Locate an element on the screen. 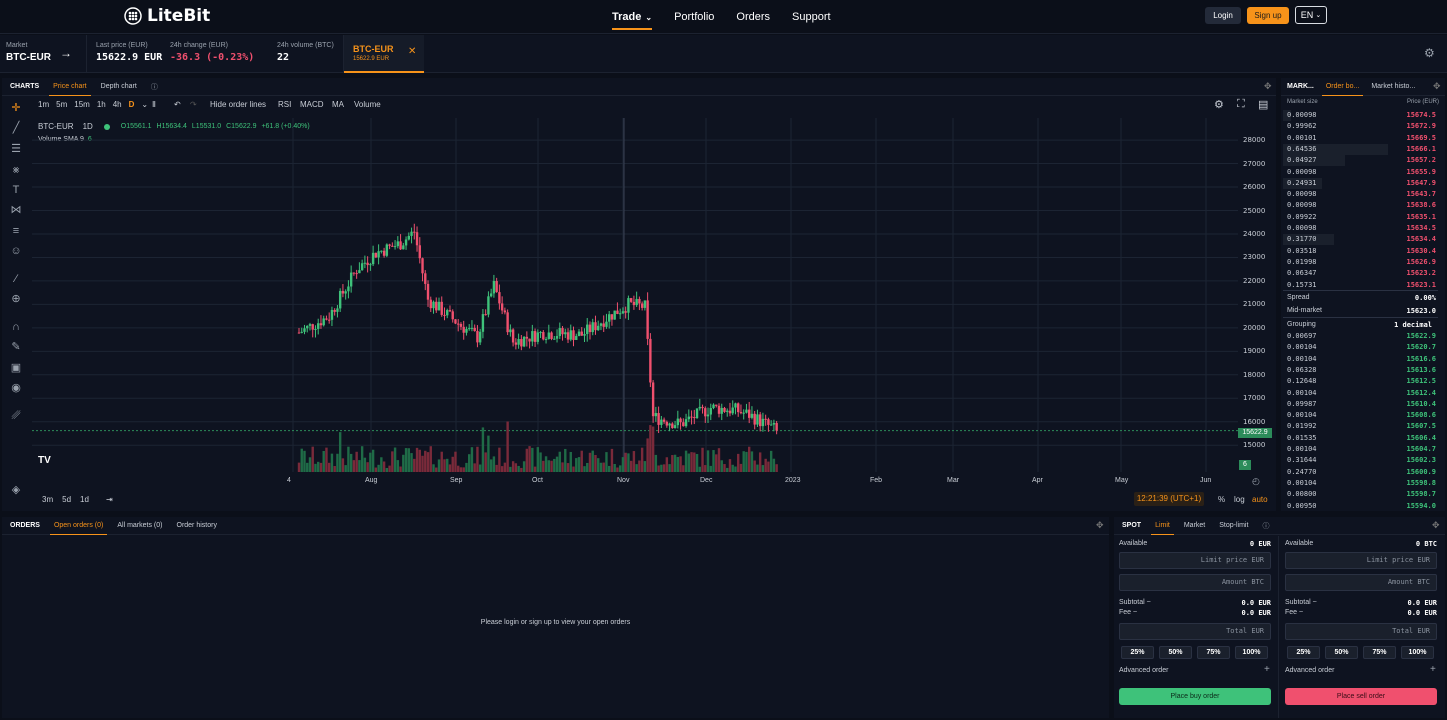 Image resolution: width=1447 pixels, height=720 pixels. percent-toggle: % is located at coordinates (1222, 499).